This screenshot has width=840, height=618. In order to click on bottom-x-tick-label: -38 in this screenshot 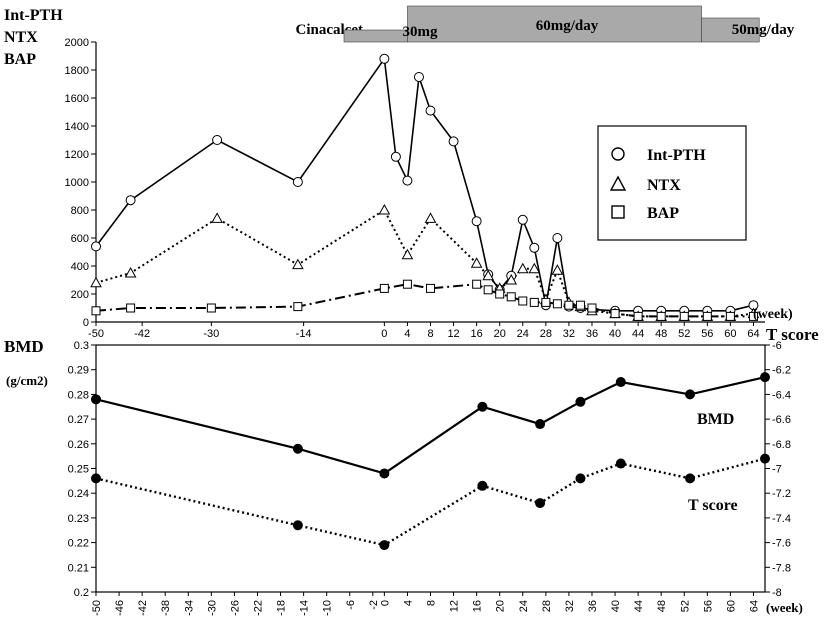, I will do `click(166, 608)`.